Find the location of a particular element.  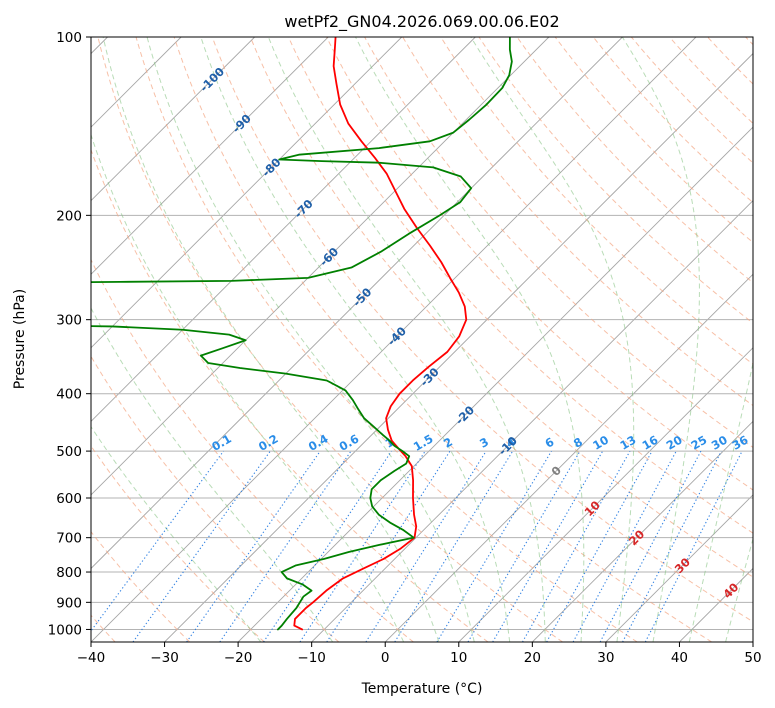

y-tick-label: 100 is located at coordinates (69, 38).